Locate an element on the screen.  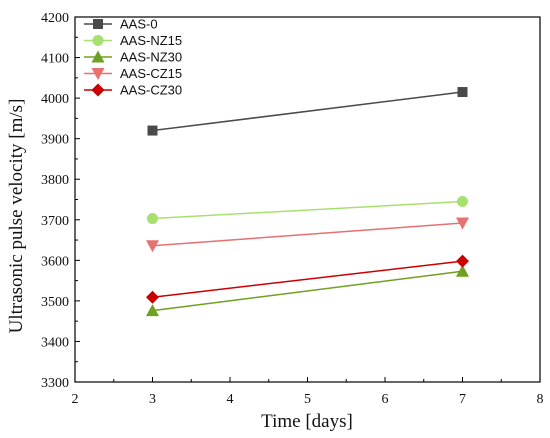
y-tick-label: 3300 is located at coordinates (55, 383).